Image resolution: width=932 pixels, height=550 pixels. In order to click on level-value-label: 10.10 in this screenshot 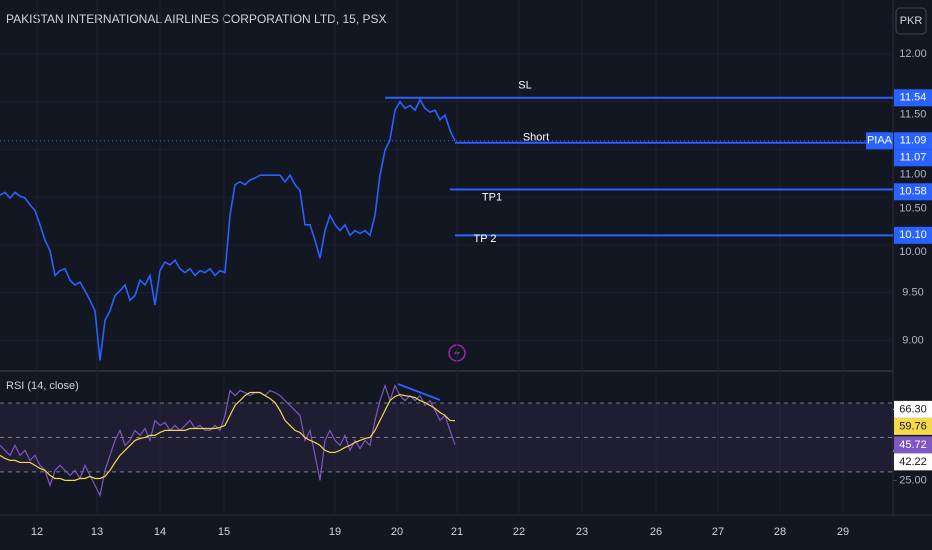, I will do `click(913, 235)`.